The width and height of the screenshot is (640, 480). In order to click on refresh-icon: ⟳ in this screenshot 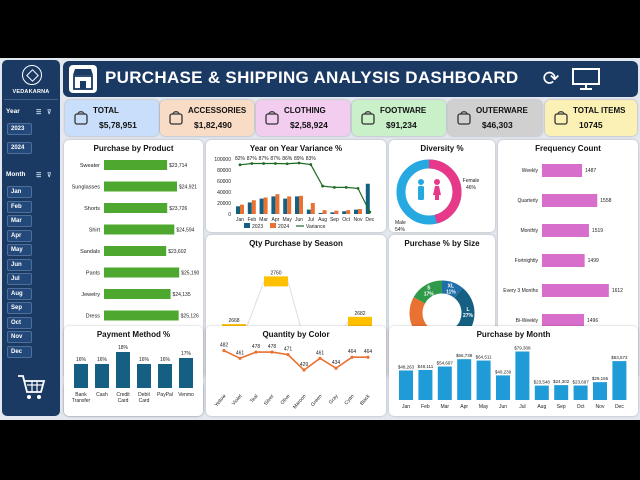, I will do `click(551, 79)`.